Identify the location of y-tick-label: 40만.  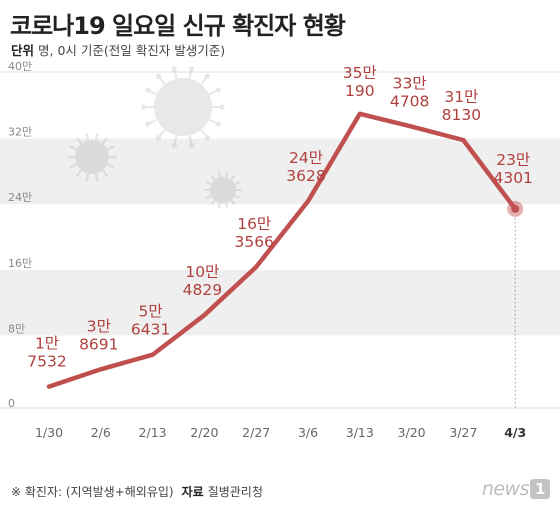
(20, 66).